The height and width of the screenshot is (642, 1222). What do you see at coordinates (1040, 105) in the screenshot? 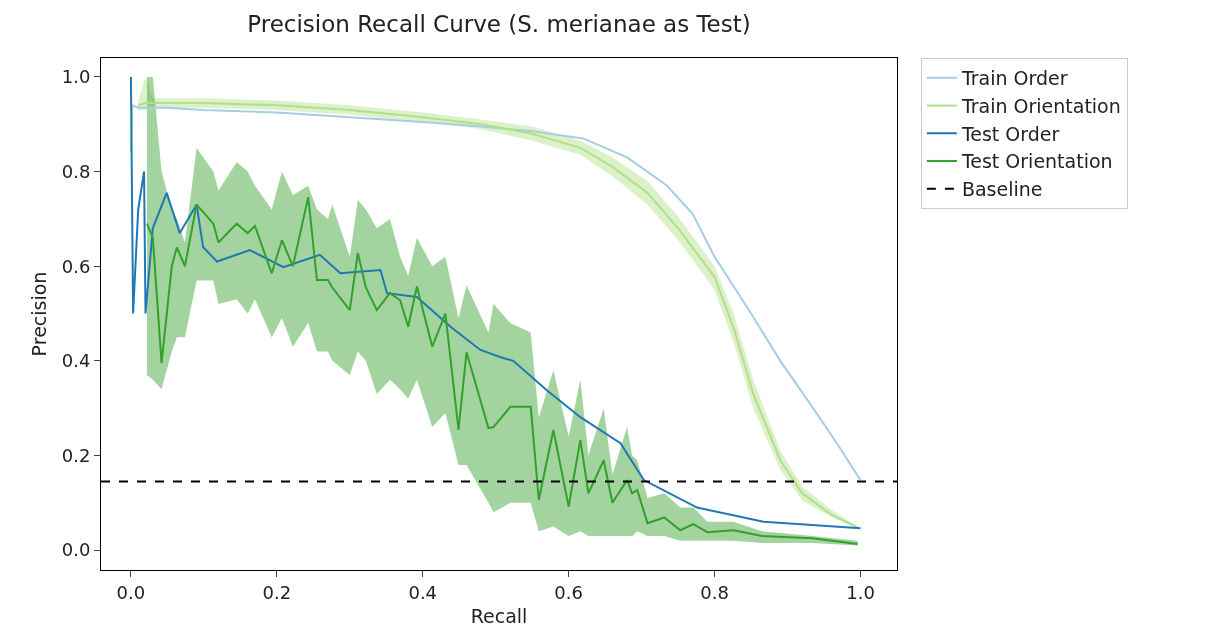
I see `legend-label: Train Orientation` at bounding box center [1040, 105].